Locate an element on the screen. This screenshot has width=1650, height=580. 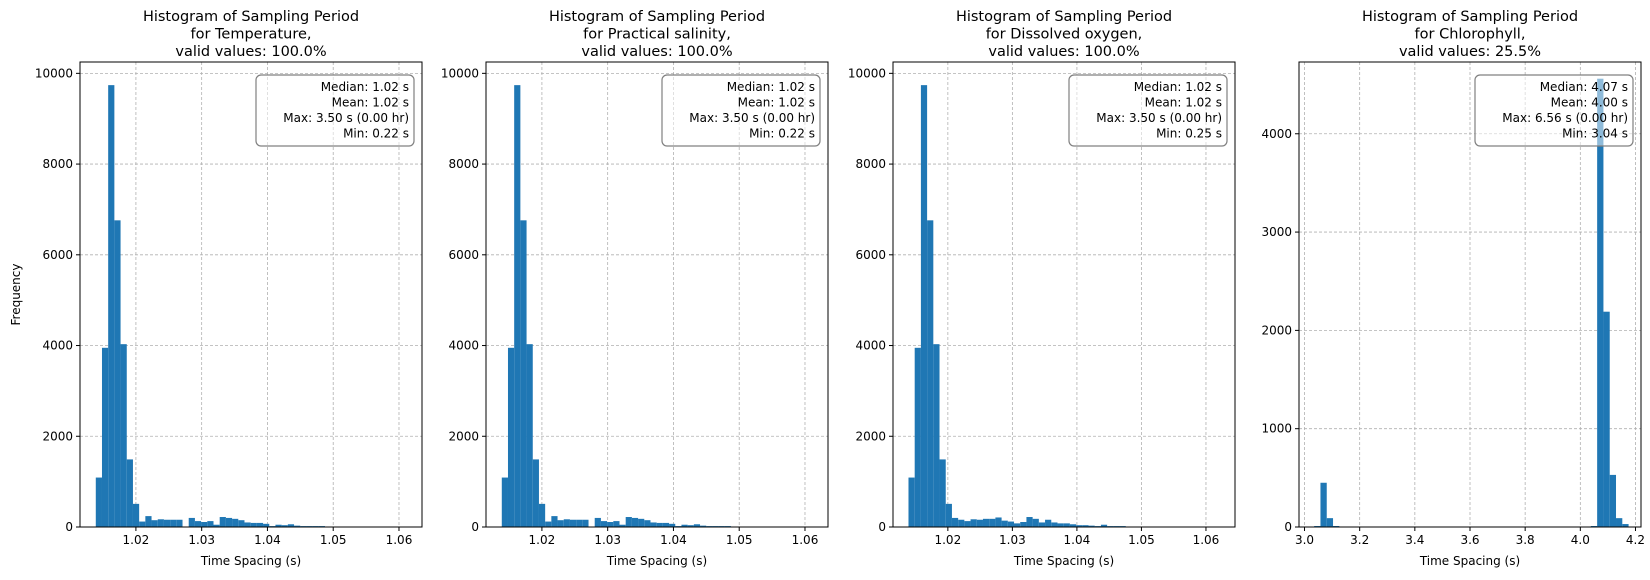
stats-box-line: Min: 0.22 s is located at coordinates (782, 134).